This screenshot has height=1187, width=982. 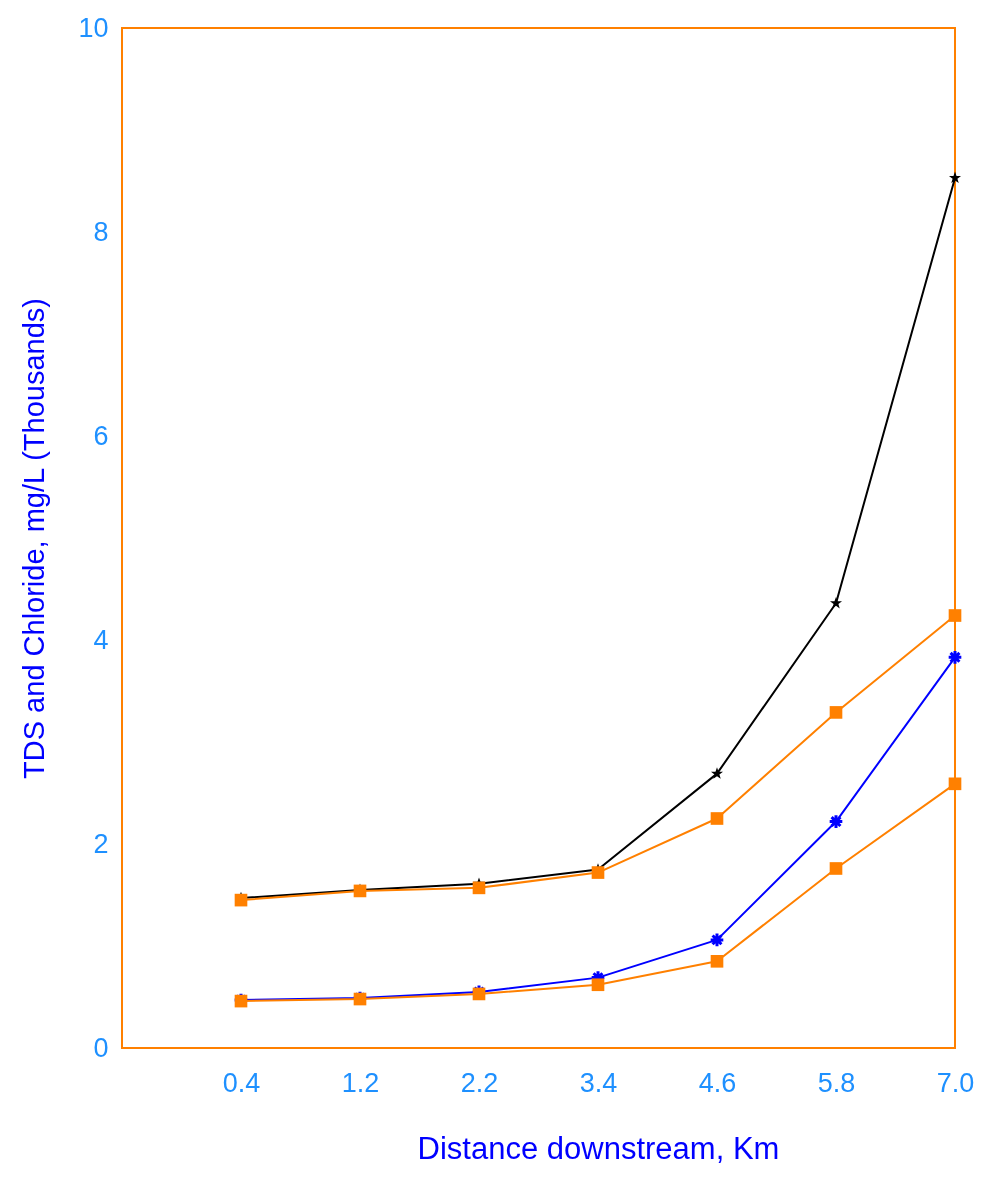 What do you see at coordinates (717, 1082) in the screenshot?
I see `x-tick-label: 4.6` at bounding box center [717, 1082].